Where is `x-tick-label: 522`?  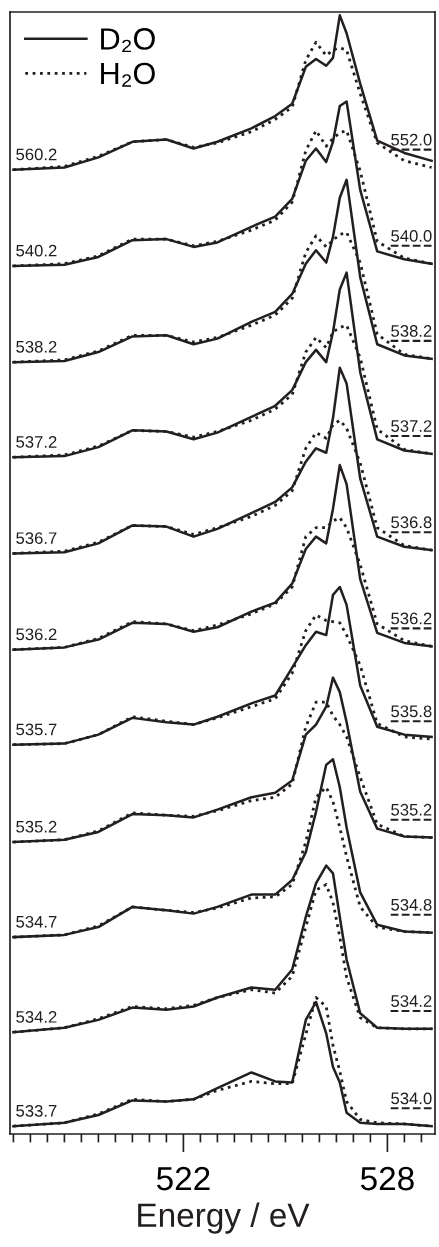
x-tick-label: 522 is located at coordinates (183, 1178).